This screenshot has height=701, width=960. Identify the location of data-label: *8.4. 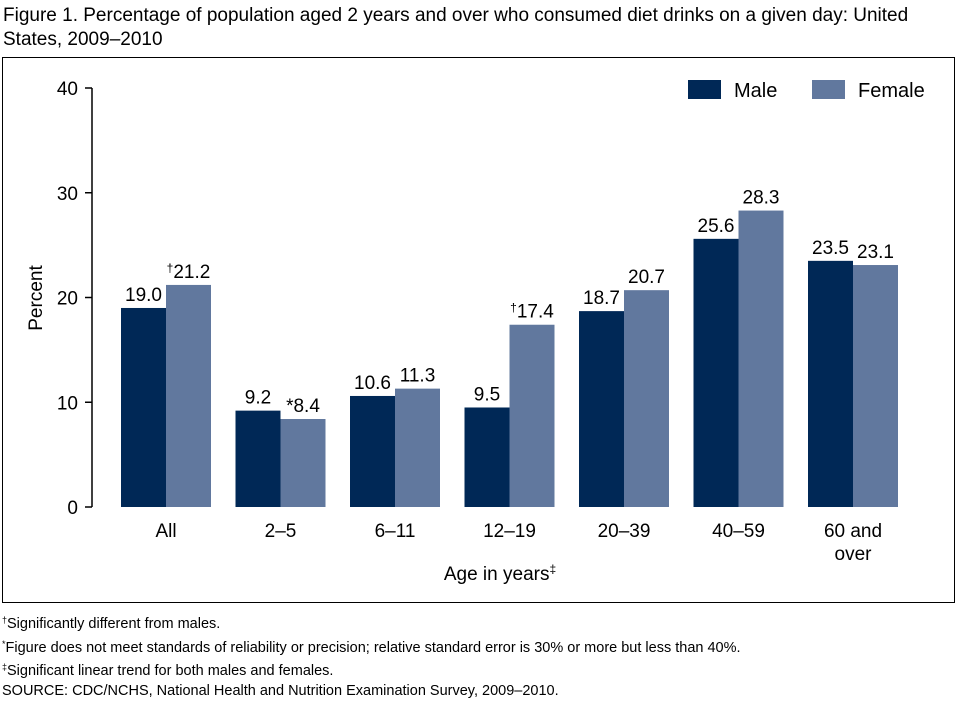
(303, 406).